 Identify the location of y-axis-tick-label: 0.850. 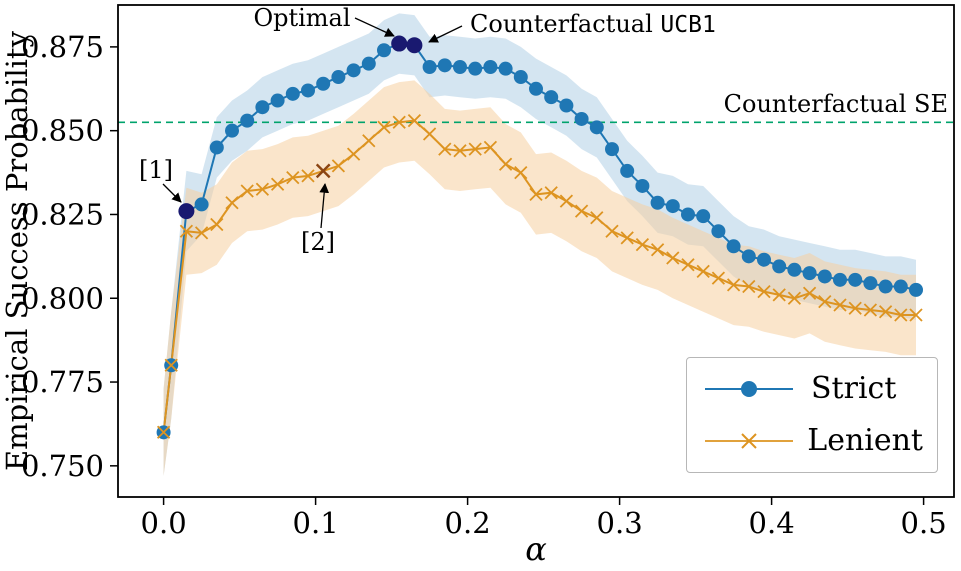
(62, 131).